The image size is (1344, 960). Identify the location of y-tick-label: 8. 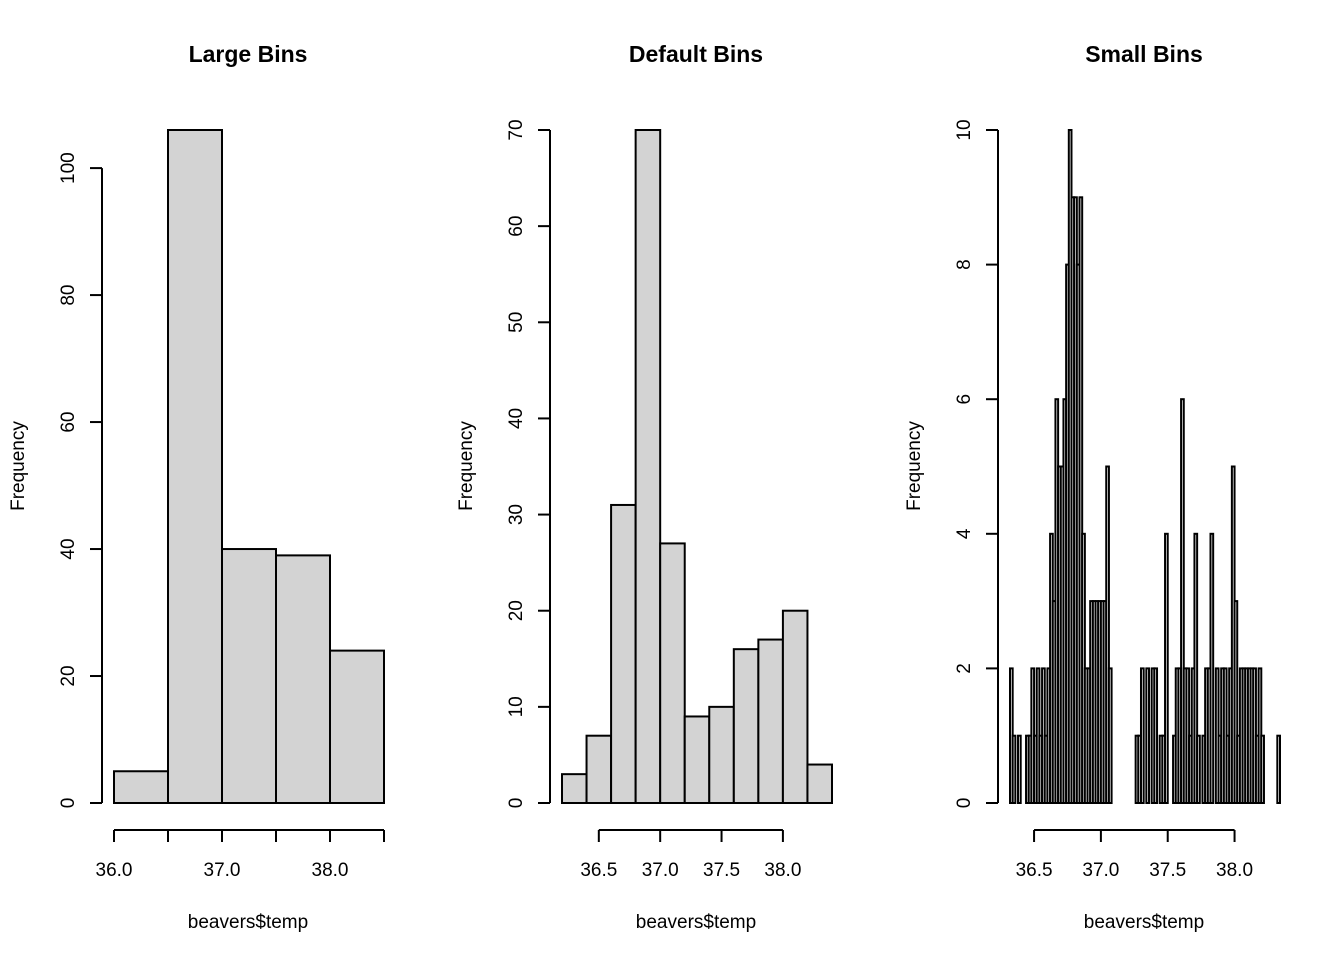
(964, 264).